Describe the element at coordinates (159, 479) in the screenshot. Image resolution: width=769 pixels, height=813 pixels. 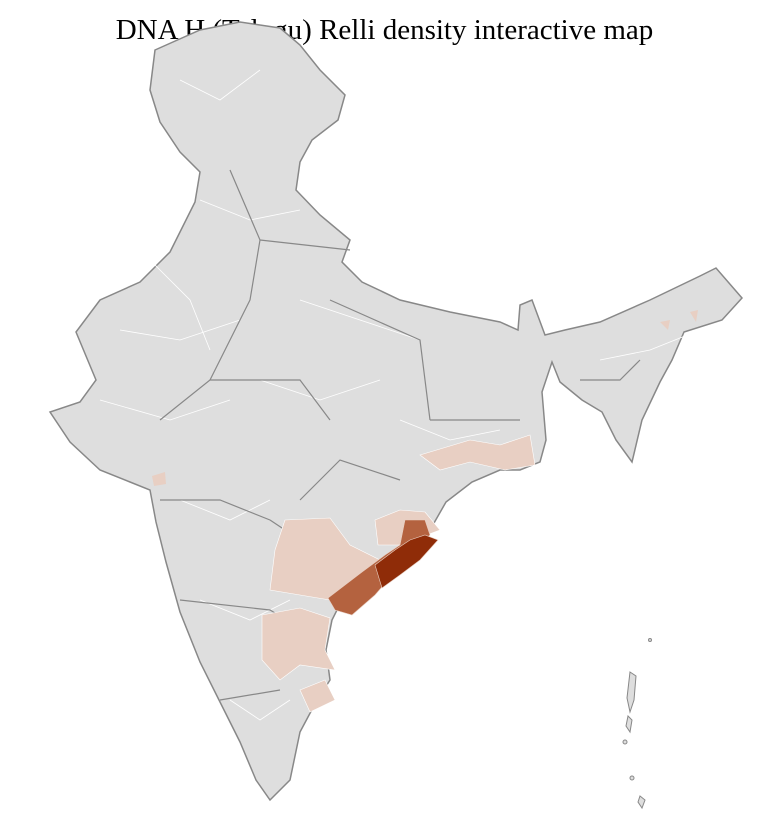
I see `low-density-region-gujarat` at that location.